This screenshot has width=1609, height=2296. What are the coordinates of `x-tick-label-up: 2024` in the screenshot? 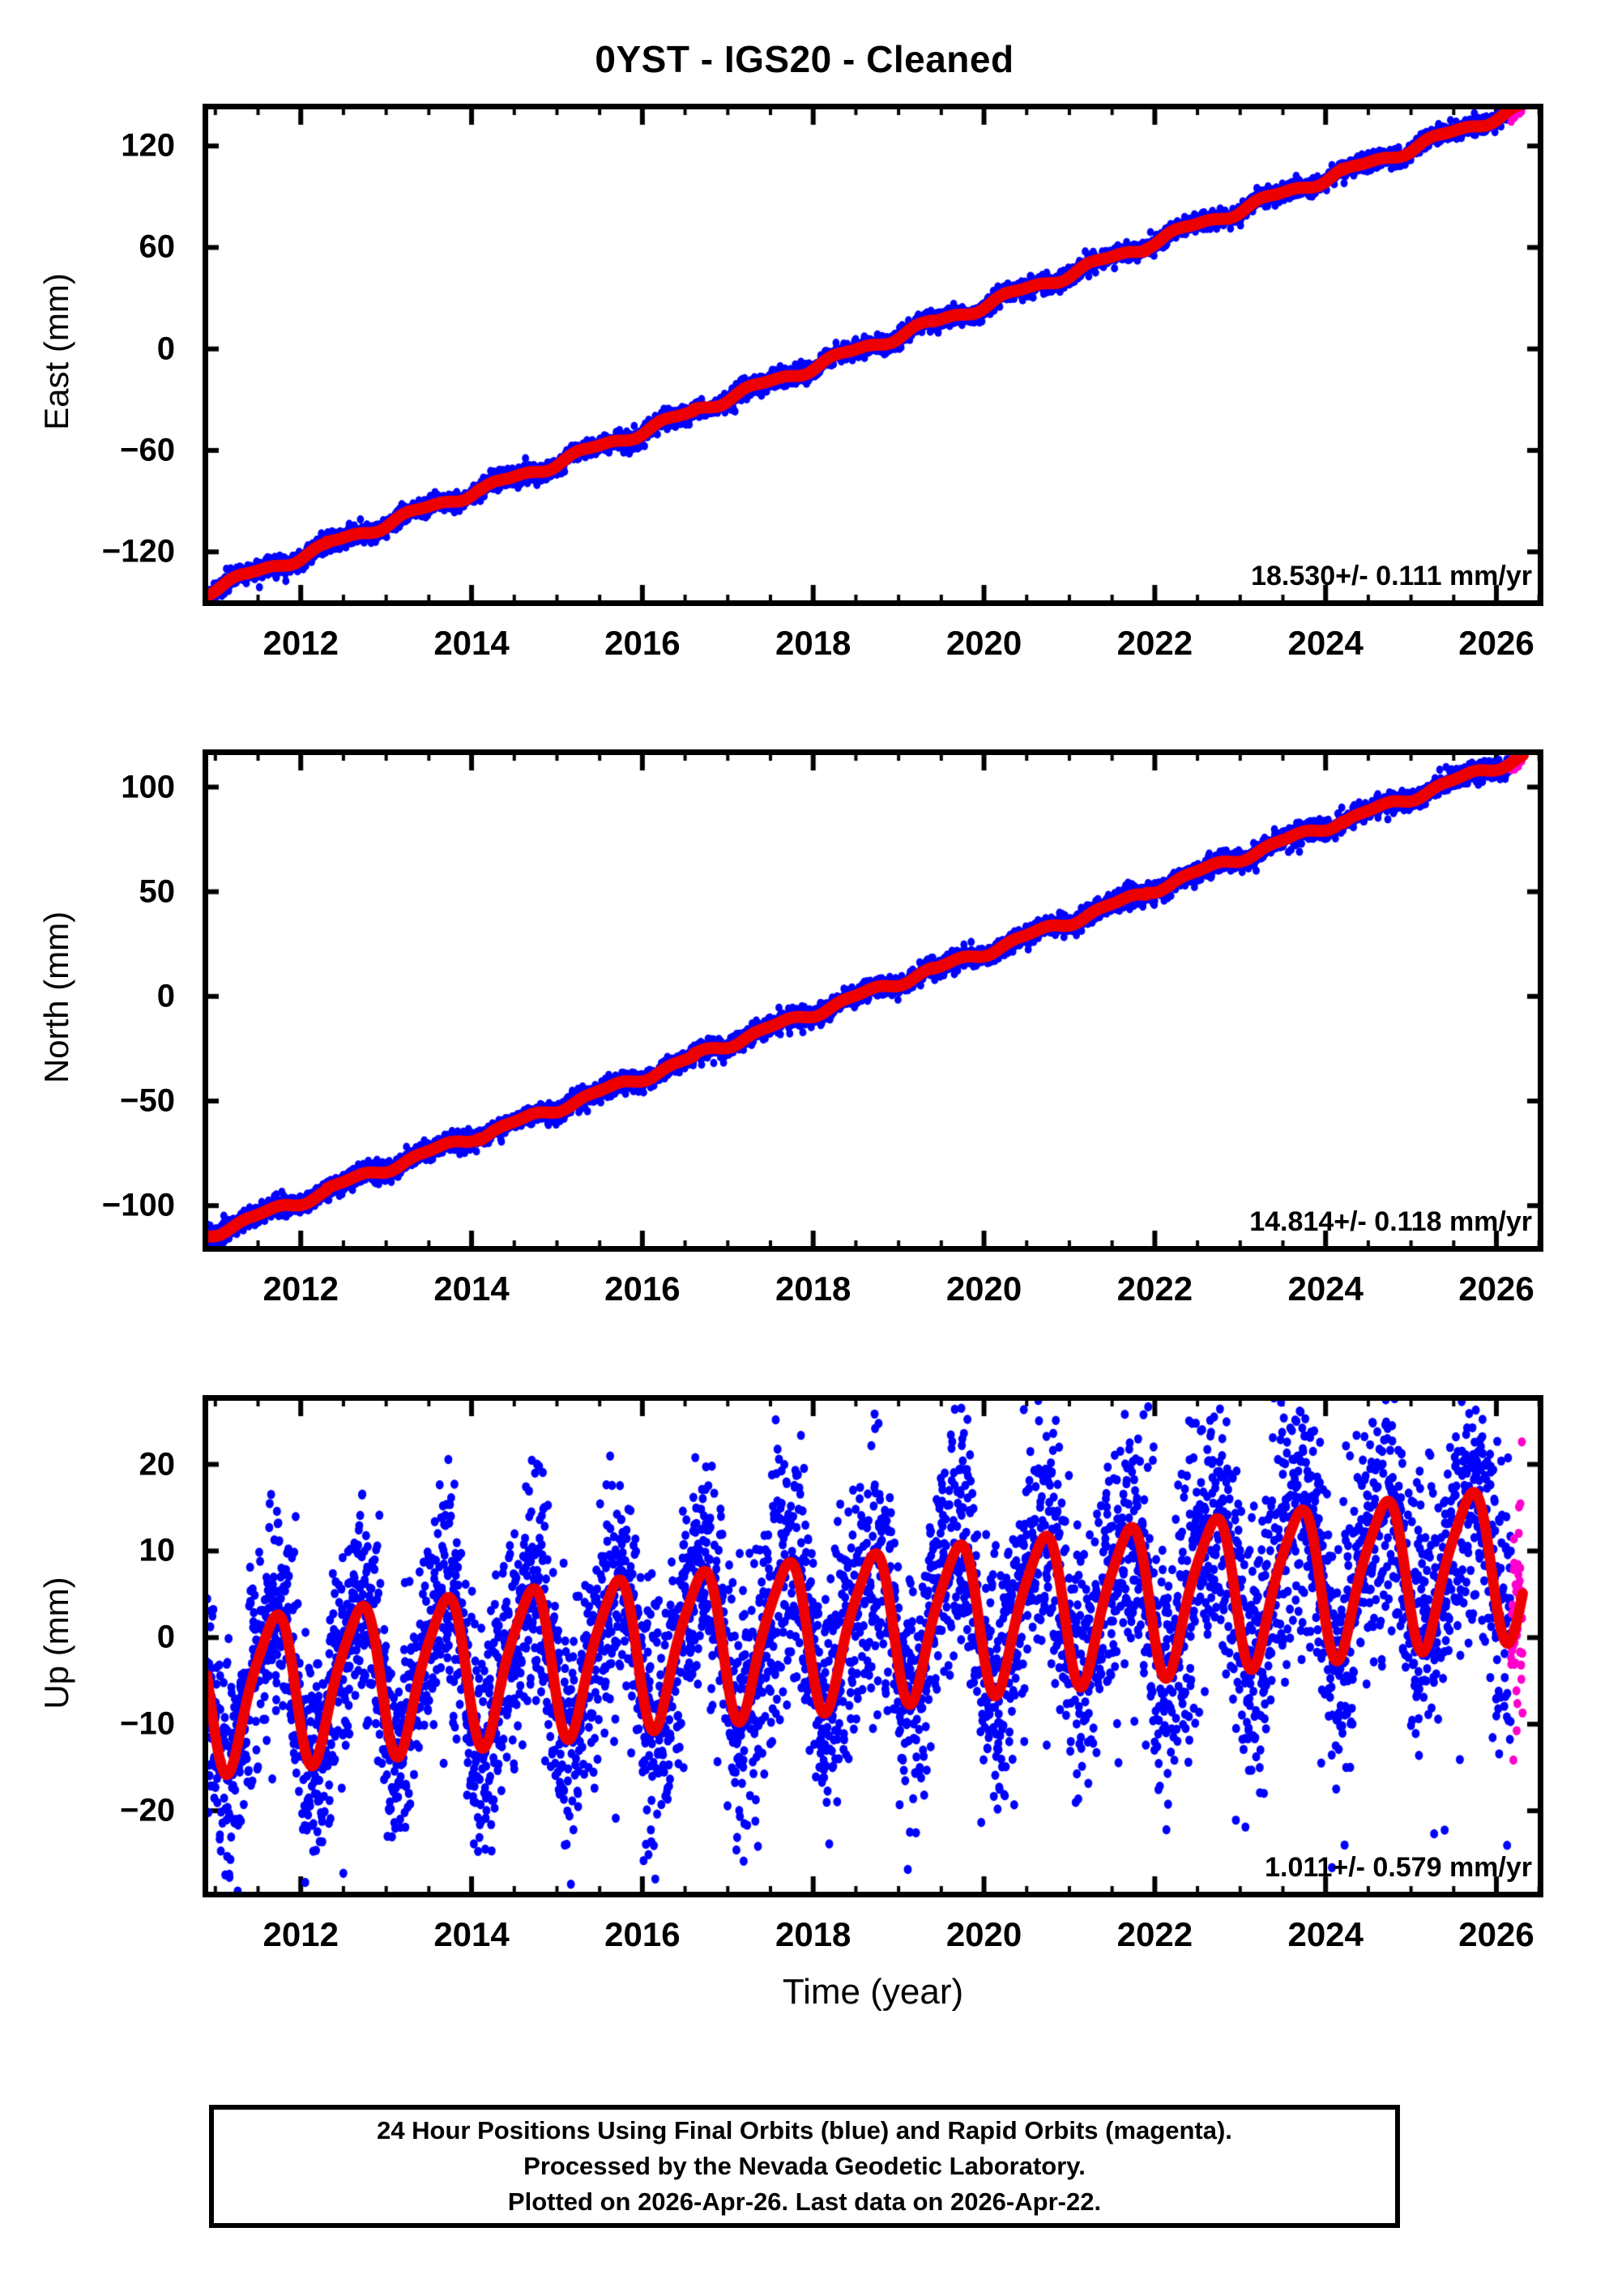 It's located at (1325, 1934).